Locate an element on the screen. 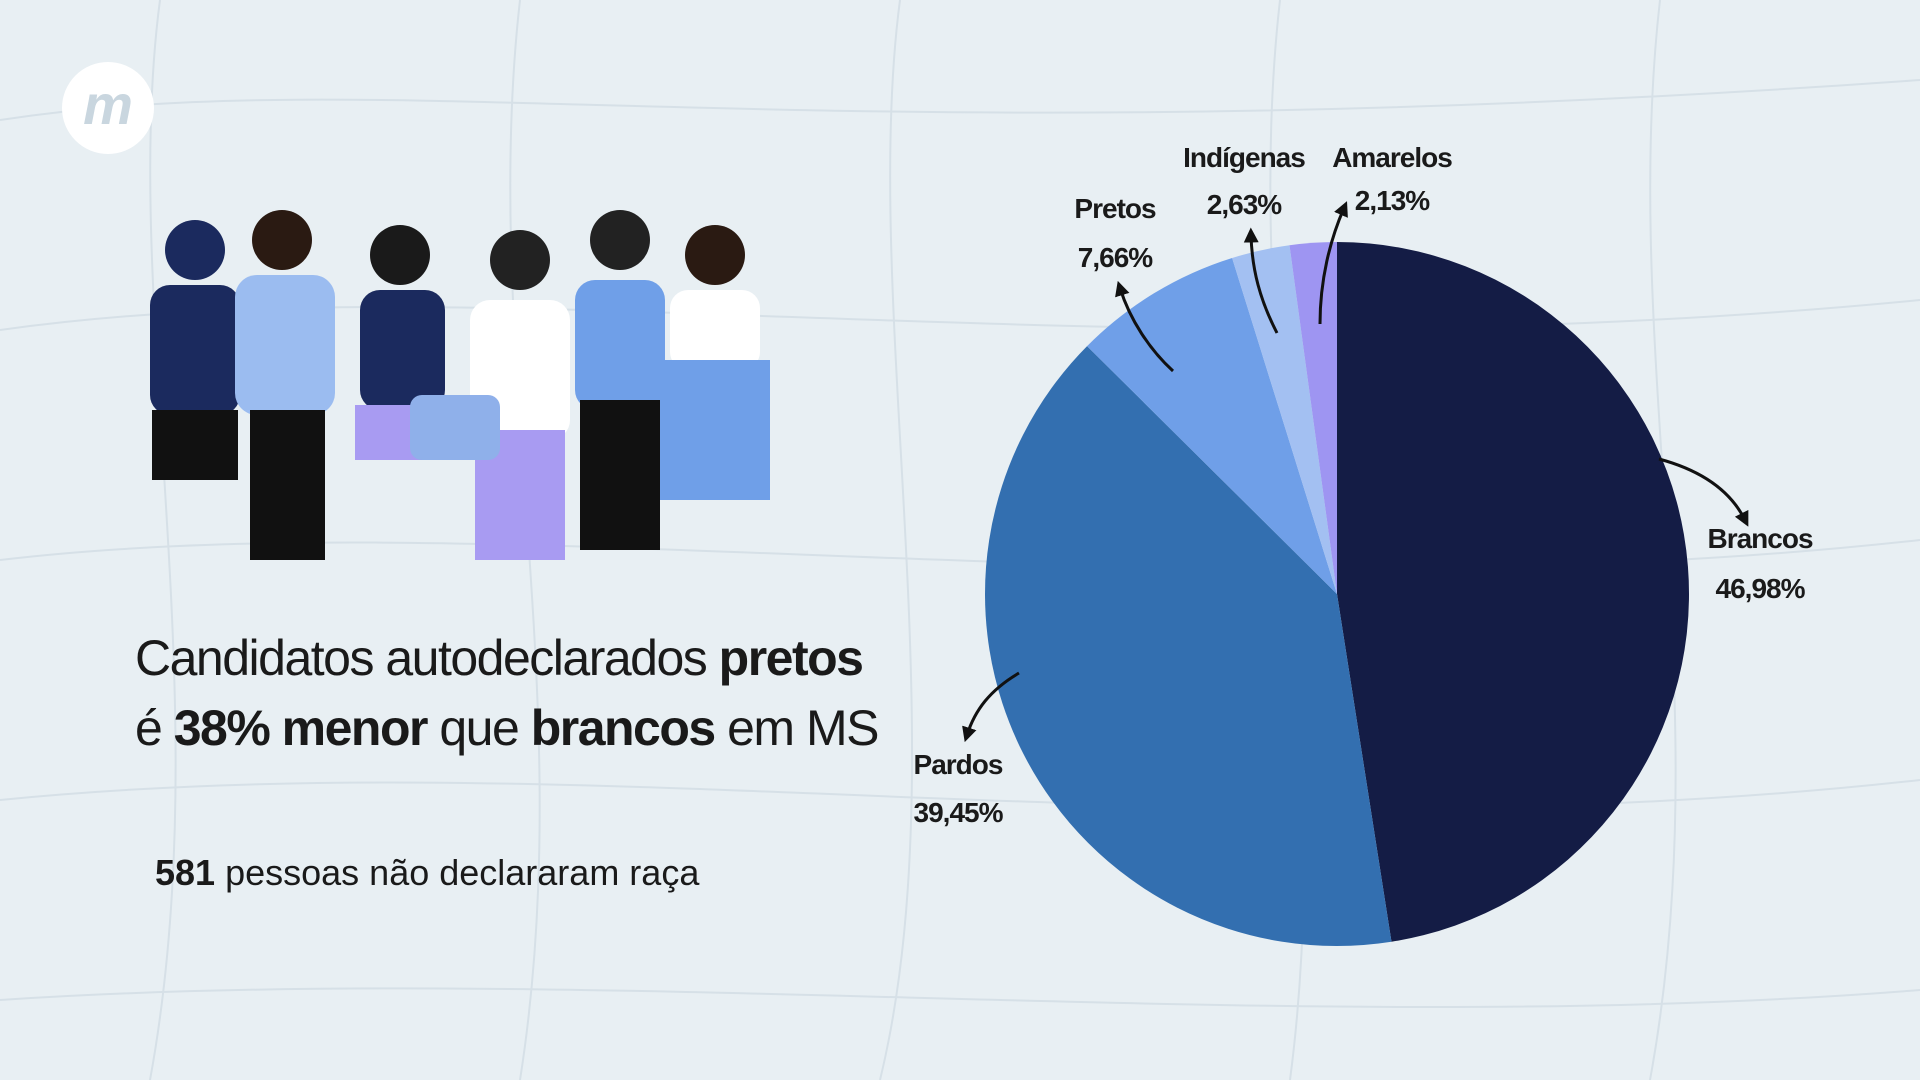 The height and width of the screenshot is (1080, 1920). slice-value-label: 7,66% is located at coordinates (1115, 257).